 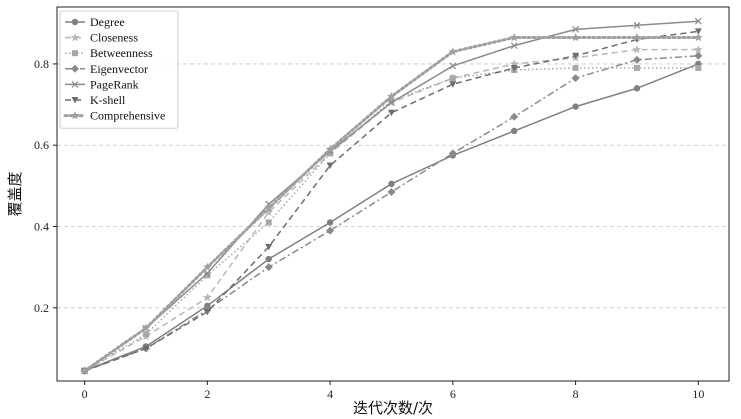 What do you see at coordinates (114, 84) in the screenshot?
I see `legend-label: PageRank` at bounding box center [114, 84].